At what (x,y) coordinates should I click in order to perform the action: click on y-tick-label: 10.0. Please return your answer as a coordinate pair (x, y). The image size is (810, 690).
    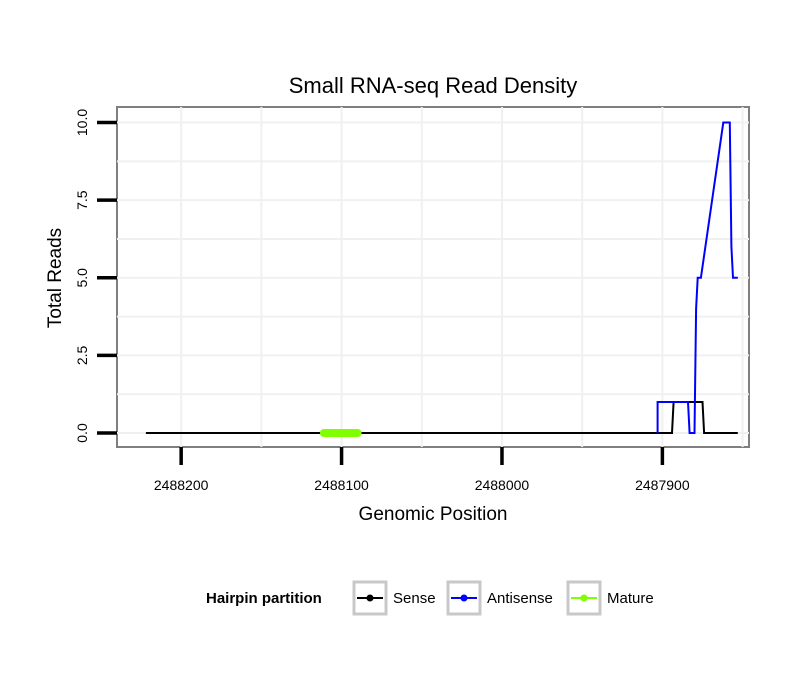
    Looking at the image, I should click on (82, 122).